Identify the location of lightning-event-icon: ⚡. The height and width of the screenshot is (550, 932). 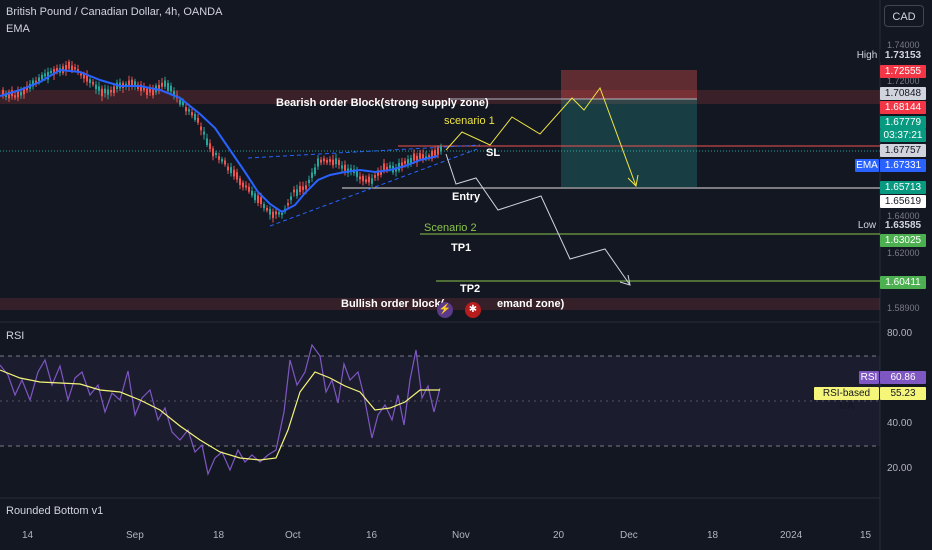
(445, 310).